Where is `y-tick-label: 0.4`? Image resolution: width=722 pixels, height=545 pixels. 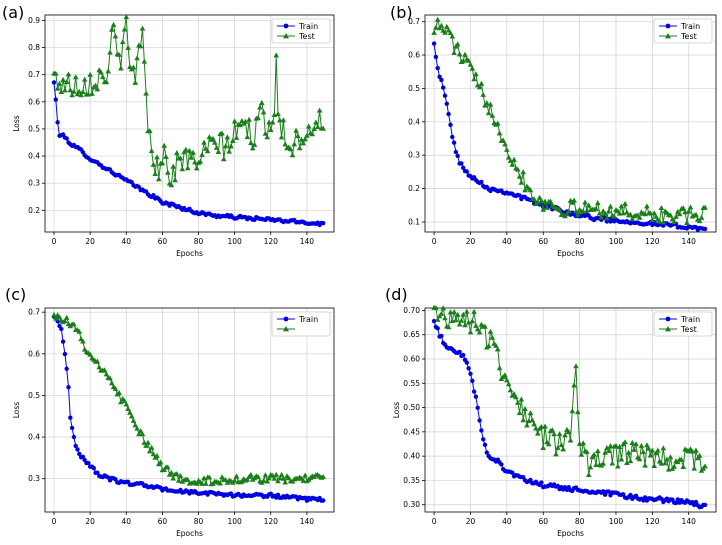
y-tick-label: 0.4 is located at coordinates (34, 156).